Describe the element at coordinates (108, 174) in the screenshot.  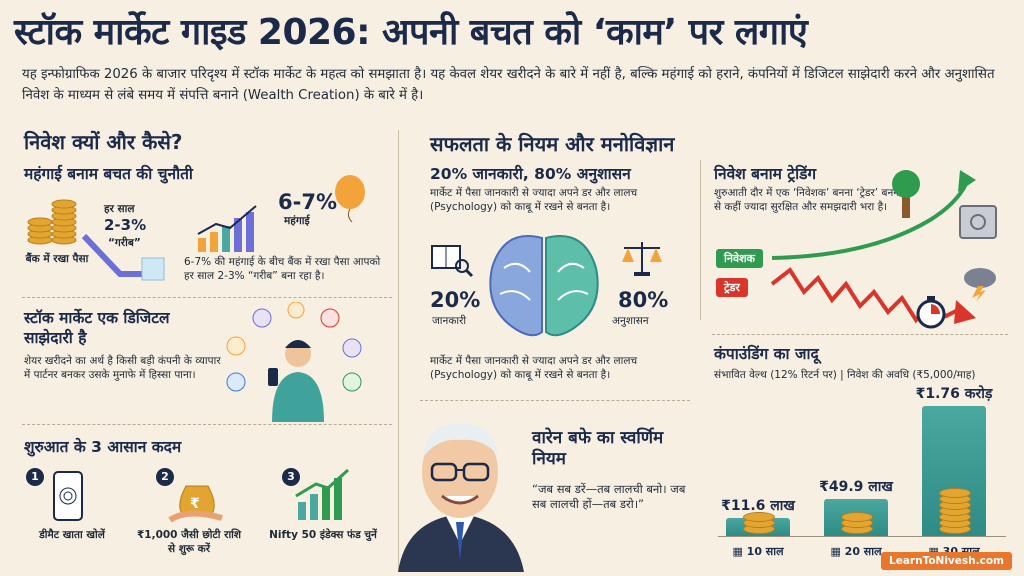
I see `inflation-heading: महंगाई बनाम बचत की चुनौती` at that location.